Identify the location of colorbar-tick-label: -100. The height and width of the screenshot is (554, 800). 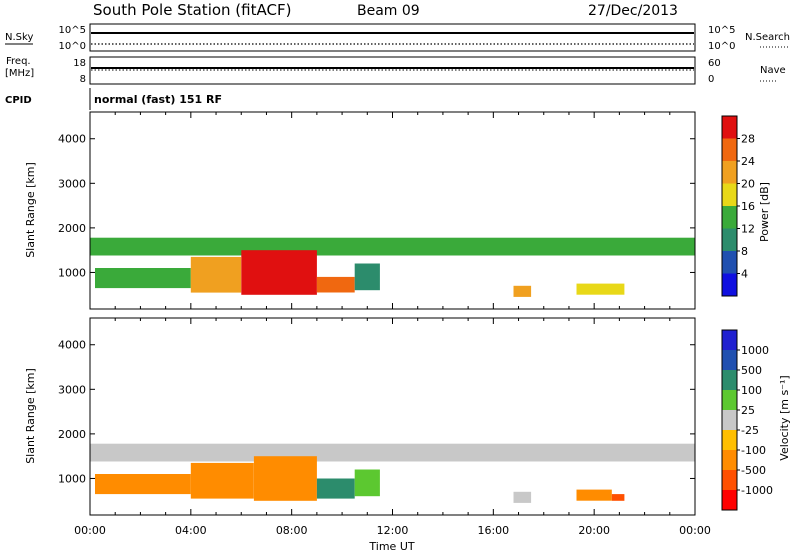
(753, 450).